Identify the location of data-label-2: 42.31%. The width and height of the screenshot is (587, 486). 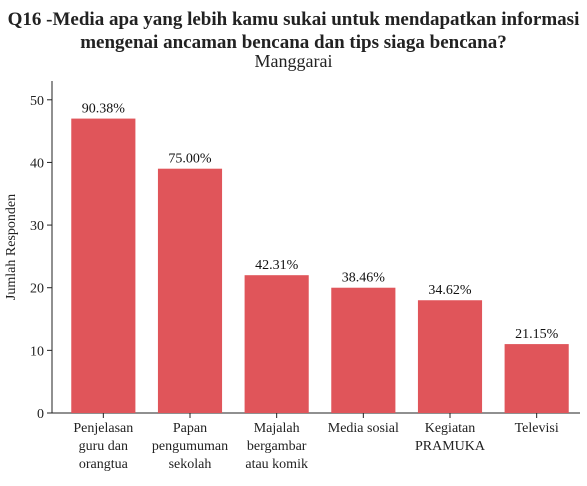
(277, 265).